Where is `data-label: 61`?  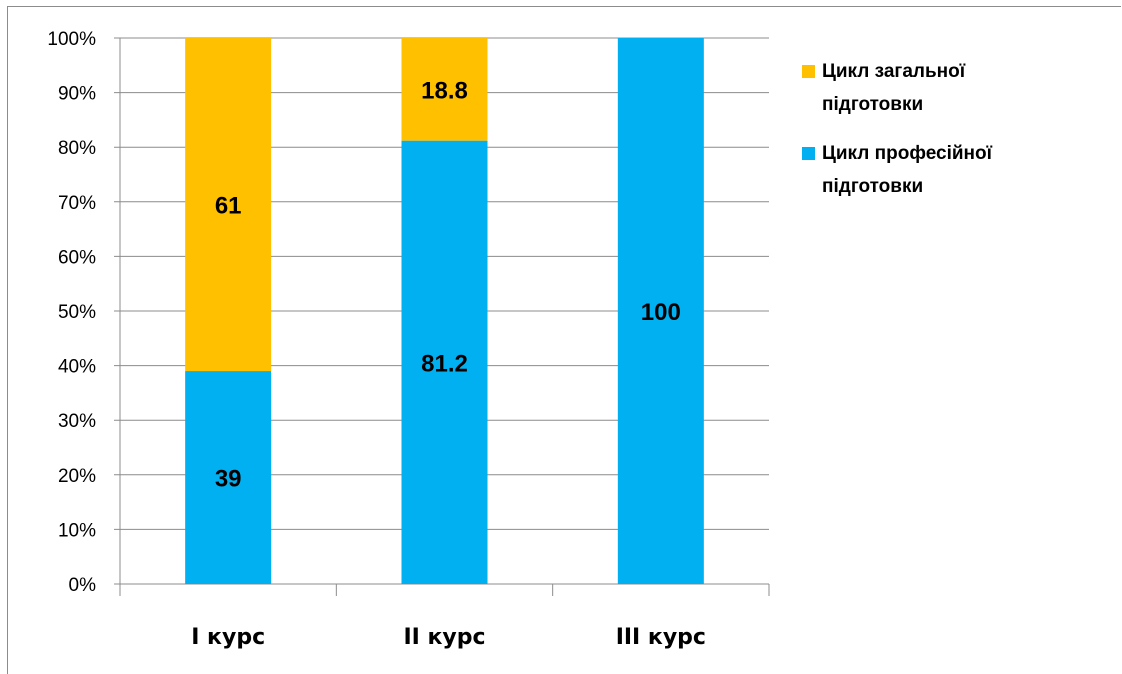 data-label: 61 is located at coordinates (228, 206).